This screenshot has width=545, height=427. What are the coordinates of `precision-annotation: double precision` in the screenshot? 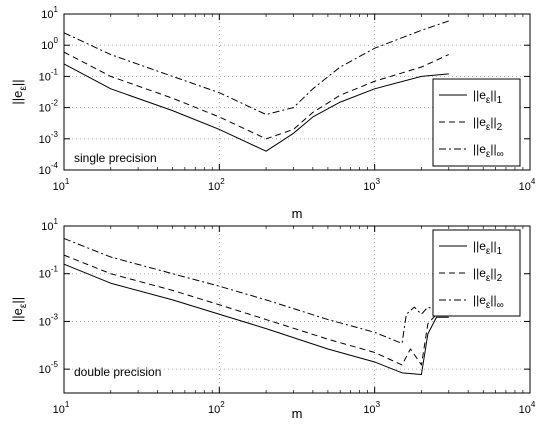 It's located at (117, 372).